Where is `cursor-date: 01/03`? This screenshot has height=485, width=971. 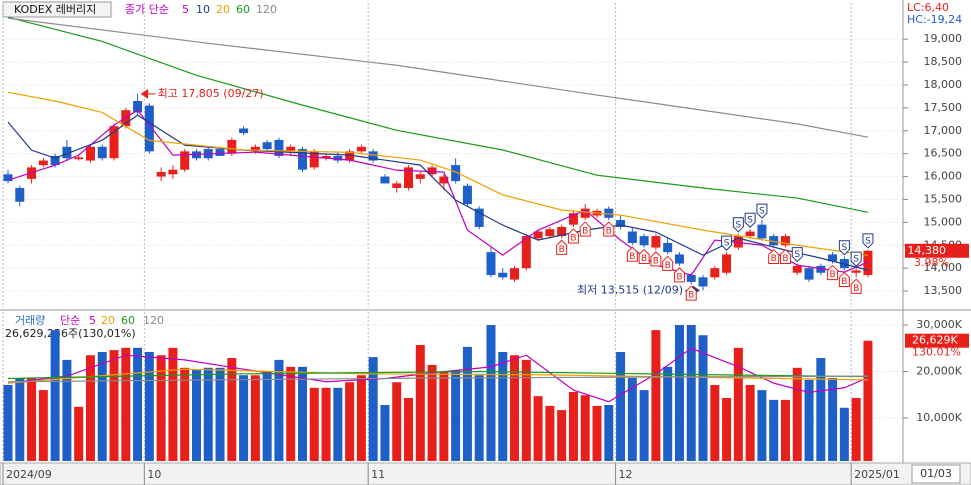
cursor-date: 01/03 is located at coordinates (936, 473).